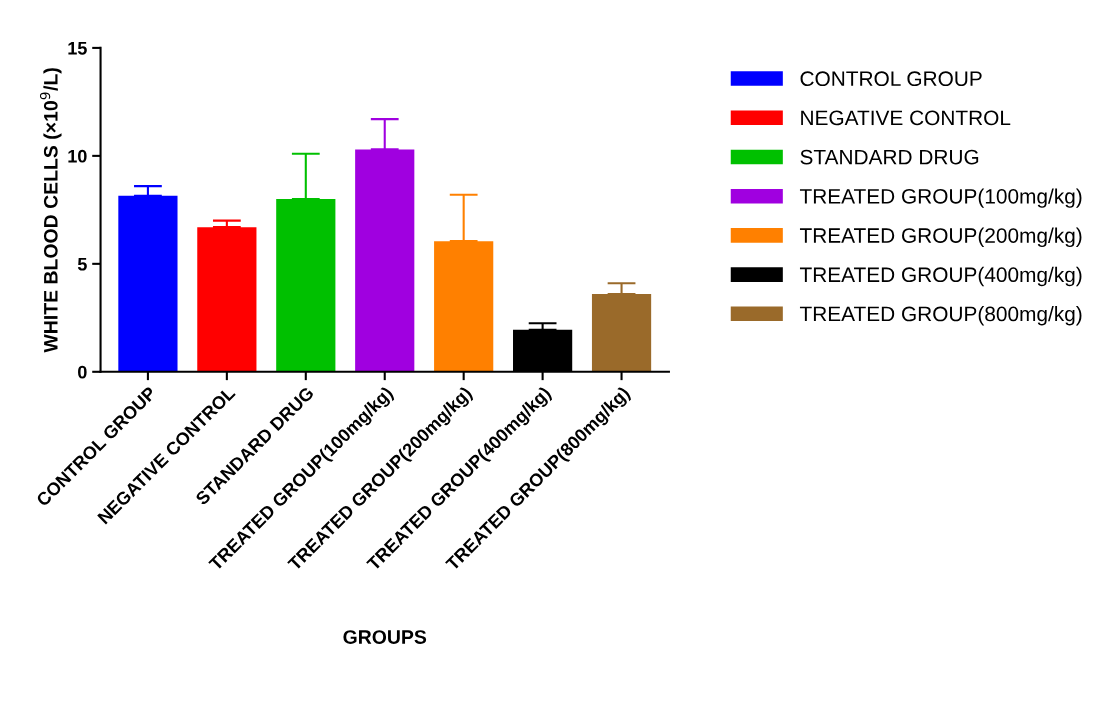  I want to click on y-tick-label: 5, so click(82, 264).